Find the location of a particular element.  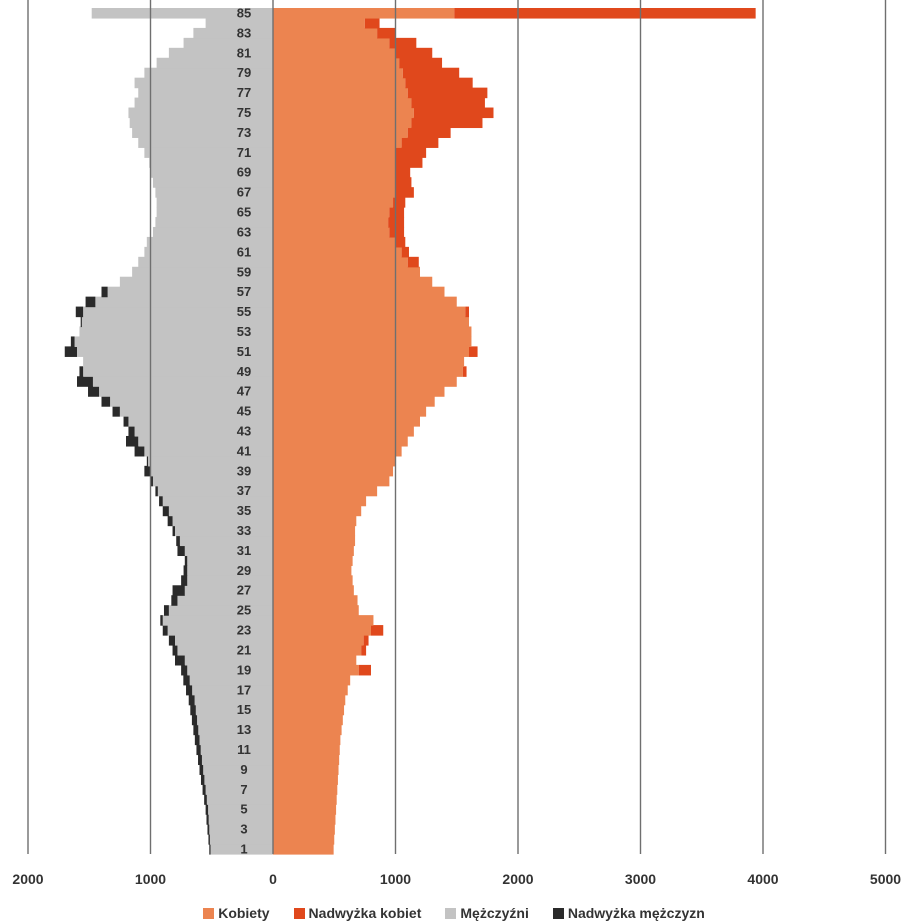

y-tick-label-83: 83 is located at coordinates (244, 32).